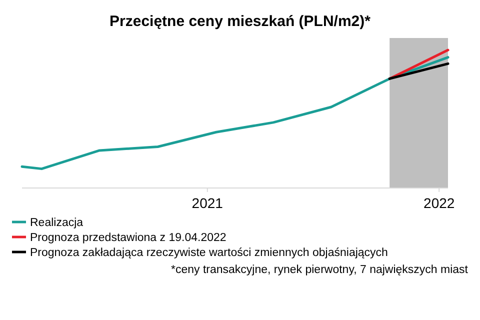 This screenshot has height=320, width=480. What do you see at coordinates (439, 203) in the screenshot?
I see `x-tick-label: 2022` at bounding box center [439, 203].